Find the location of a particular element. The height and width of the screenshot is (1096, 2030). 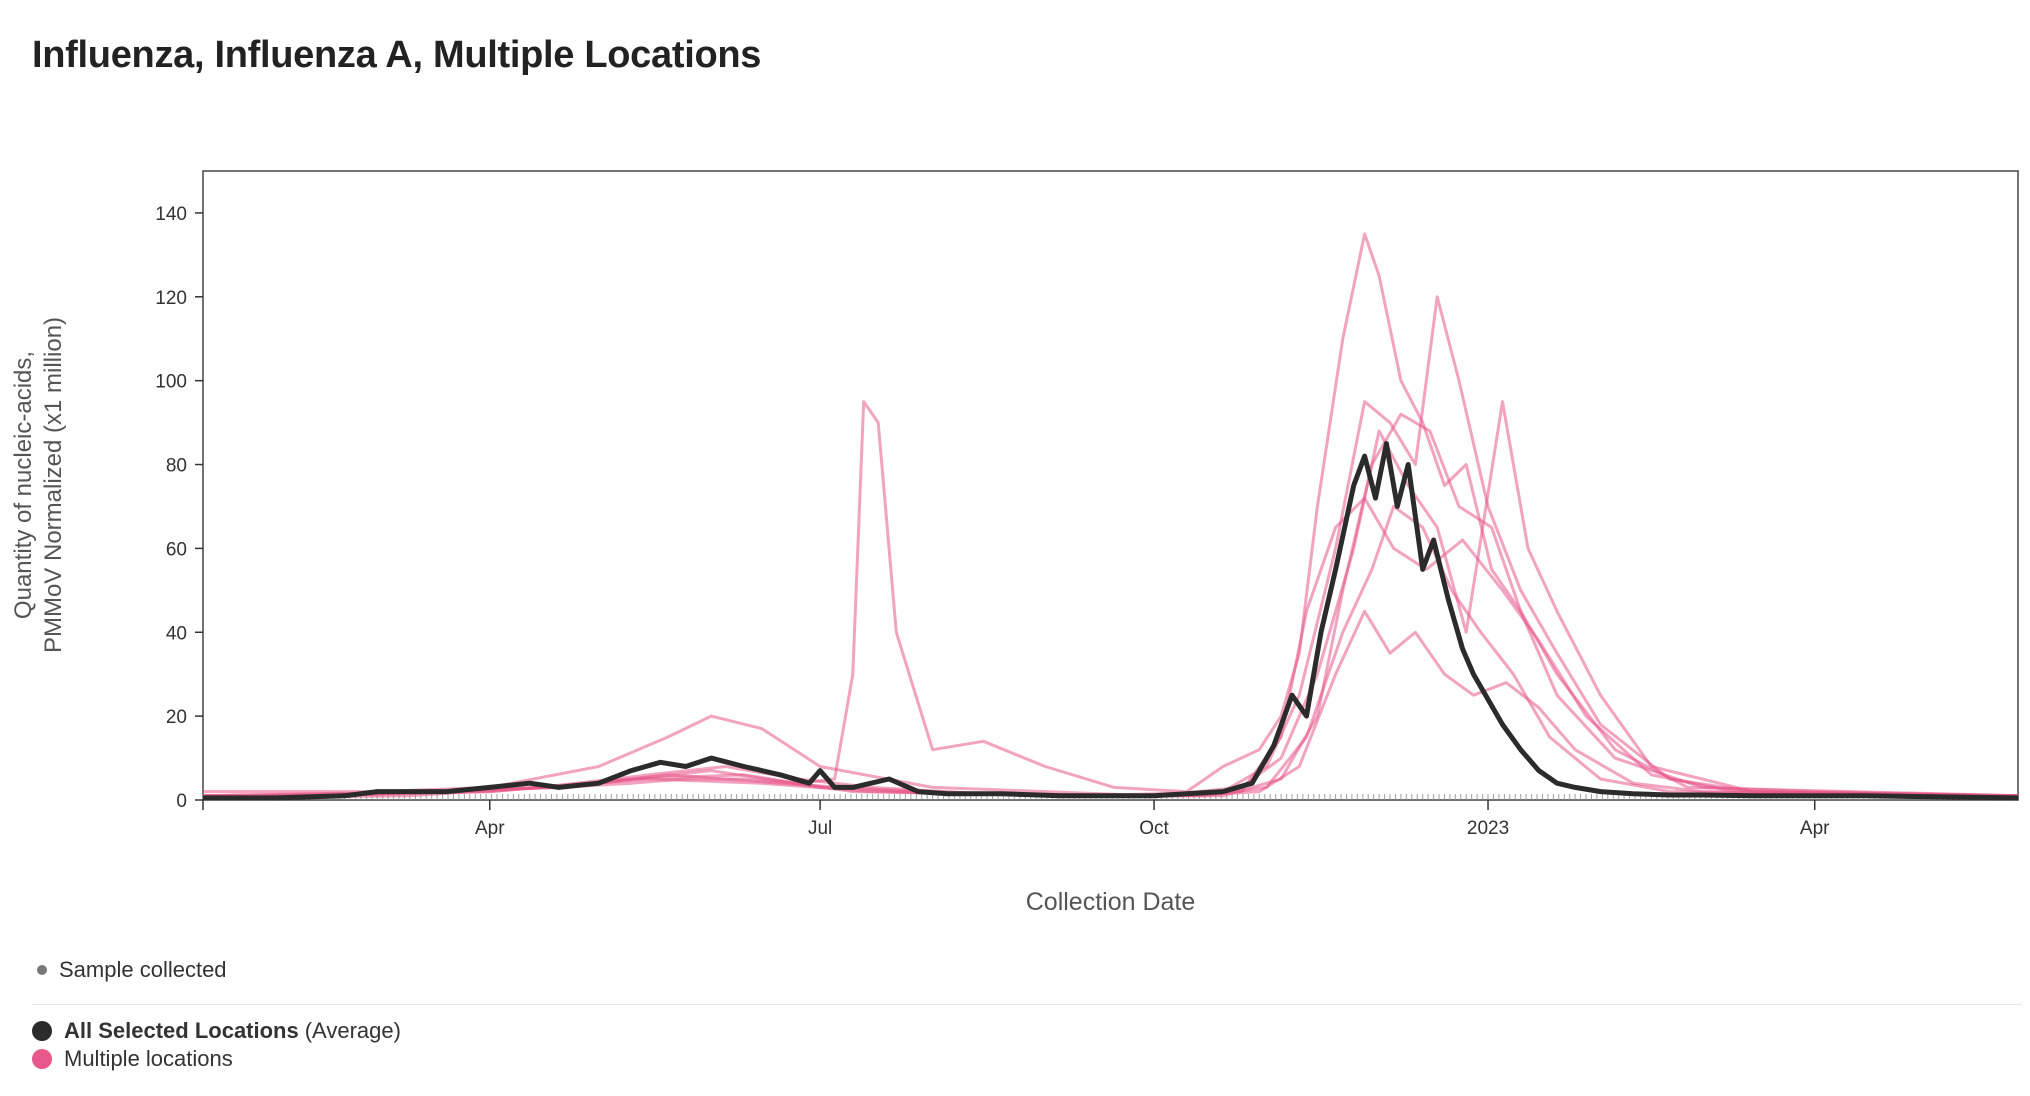

legend-sample: Sample collected is located at coordinates (129, 970).